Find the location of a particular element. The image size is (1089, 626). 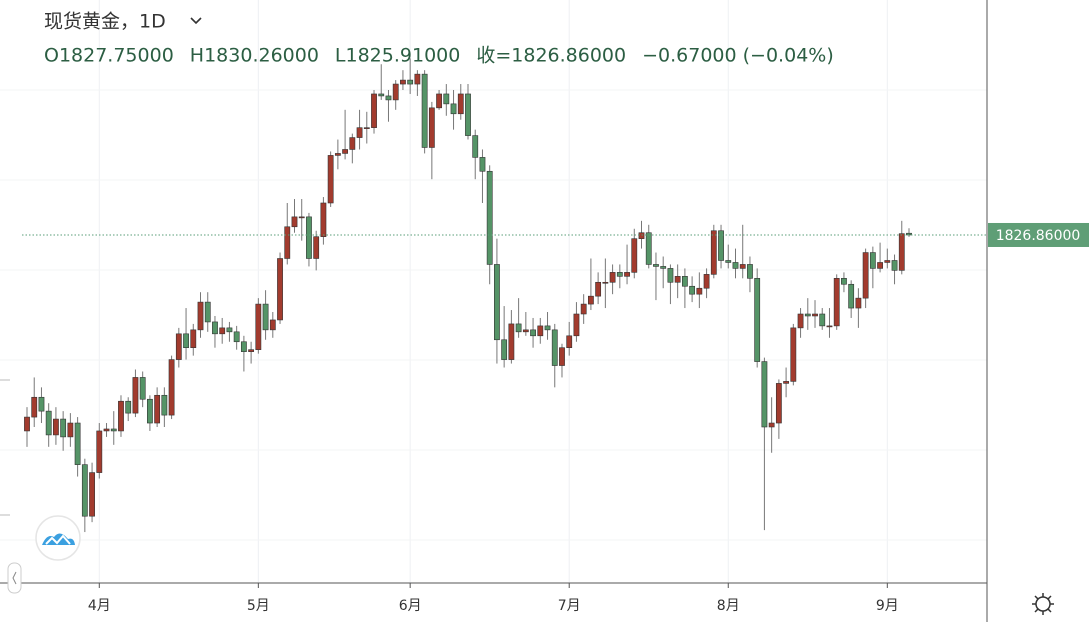

header-value: 收=1826.86000 is located at coordinates (551, 56).